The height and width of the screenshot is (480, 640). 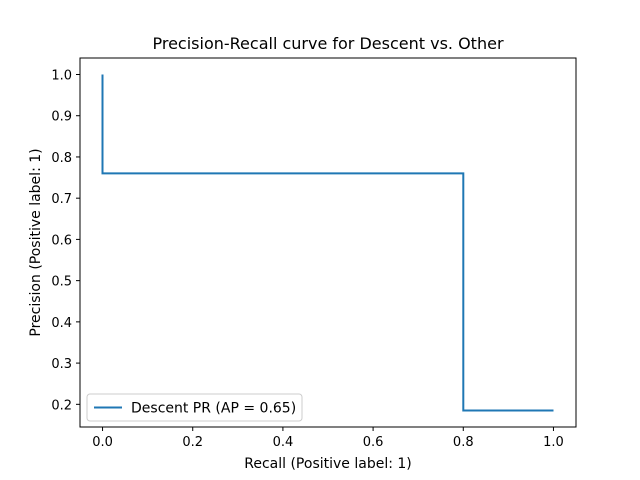 I want to click on x-tick-label: 0.6, so click(x=373, y=442).